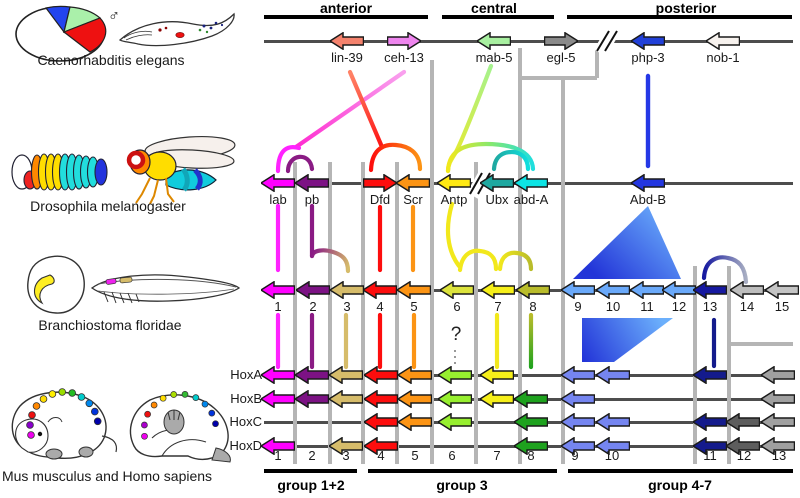 Image resolution: width=800 pixels, height=498 pixels. Describe the element at coordinates (180, 415) in the screenshot. I see `human-hox-expression-band` at that location.